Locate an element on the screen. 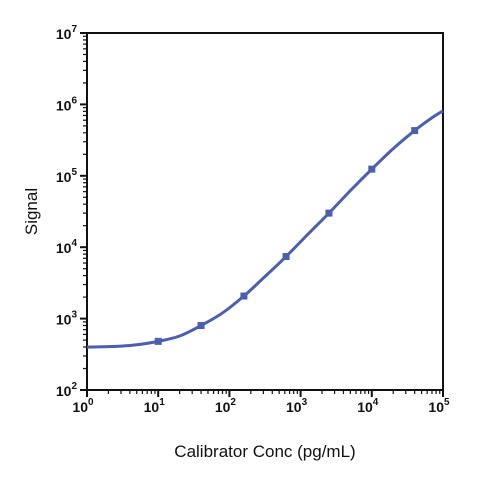 The image size is (500, 477). x-tick-label: 10⁵ is located at coordinates (439, 406).